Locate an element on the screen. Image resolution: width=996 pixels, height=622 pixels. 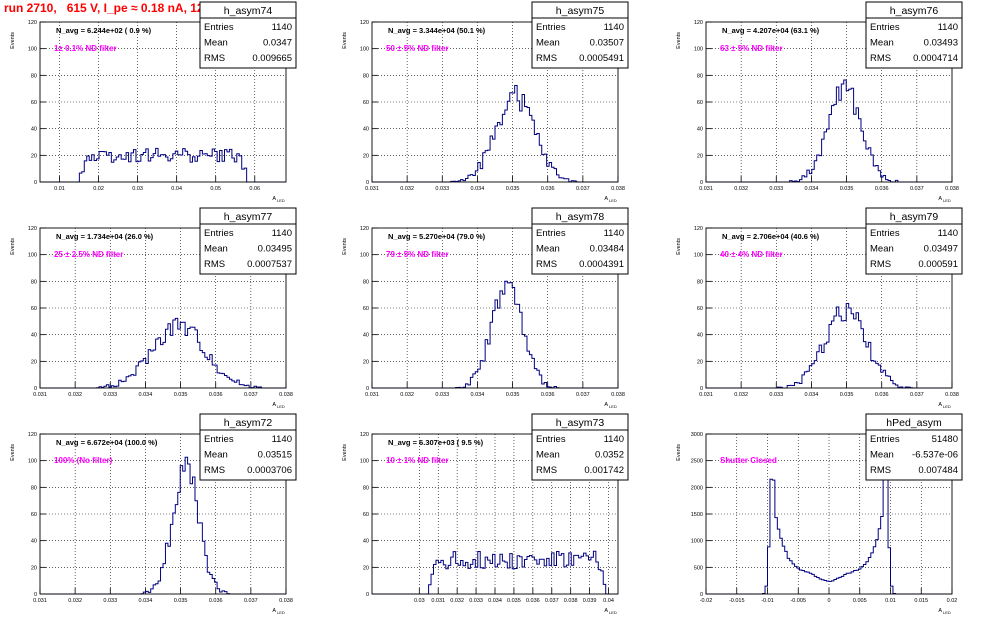
x-tick-label: -0.01 is located at coordinates (767, 601).